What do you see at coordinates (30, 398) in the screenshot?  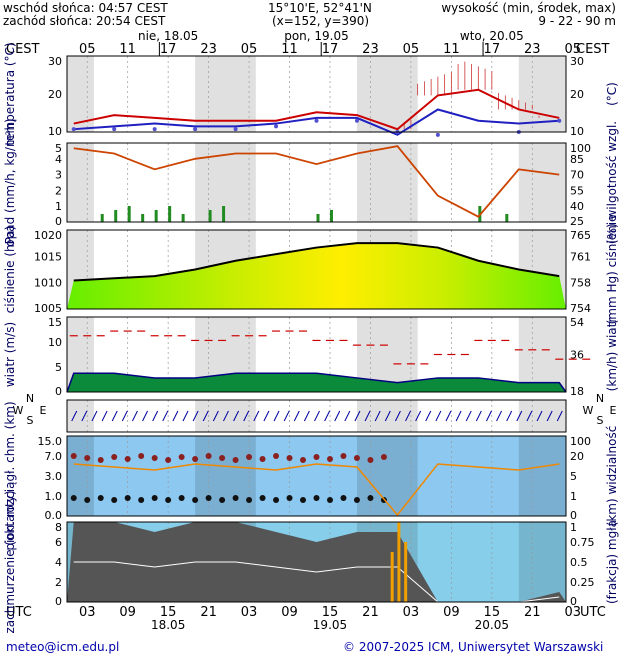 I see `compass-letter: N` at bounding box center [30, 398].